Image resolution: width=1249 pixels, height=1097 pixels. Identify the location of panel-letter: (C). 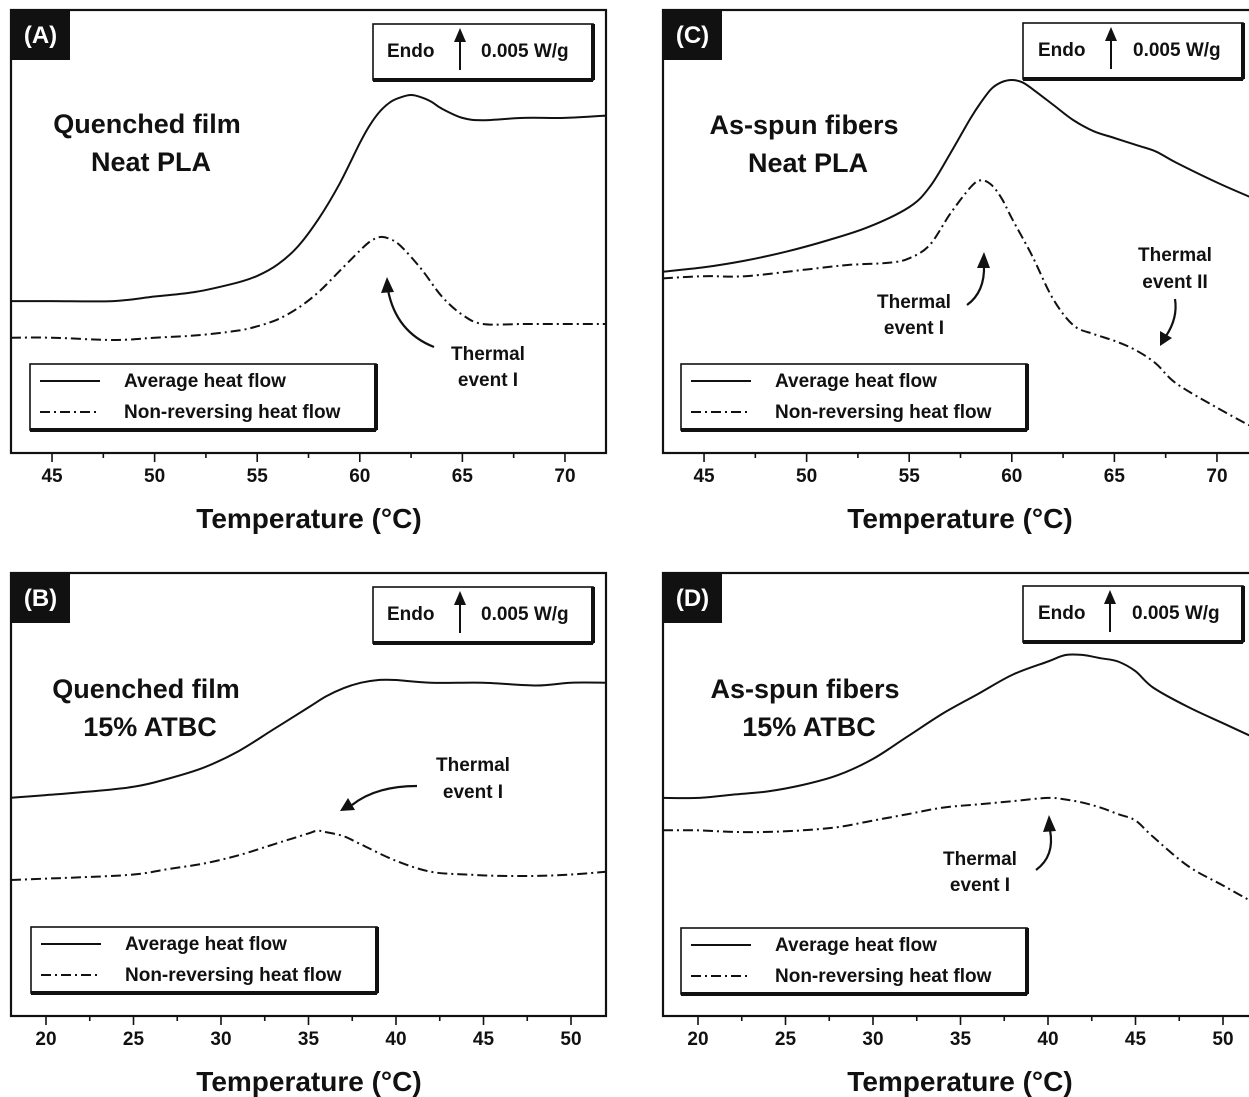
(692, 35).